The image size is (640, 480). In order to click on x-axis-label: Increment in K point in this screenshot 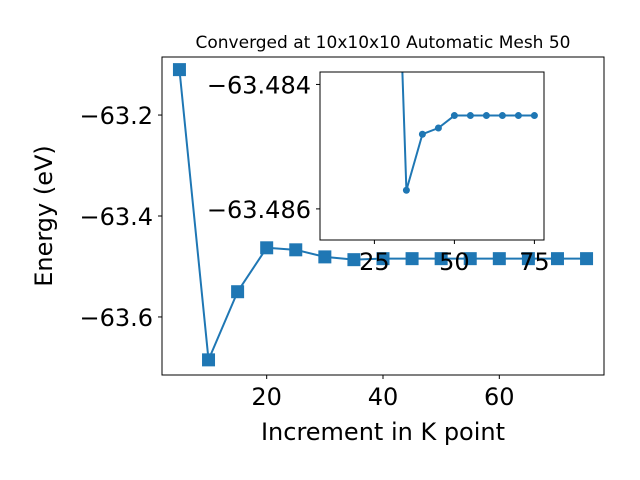, I will do `click(383, 432)`.